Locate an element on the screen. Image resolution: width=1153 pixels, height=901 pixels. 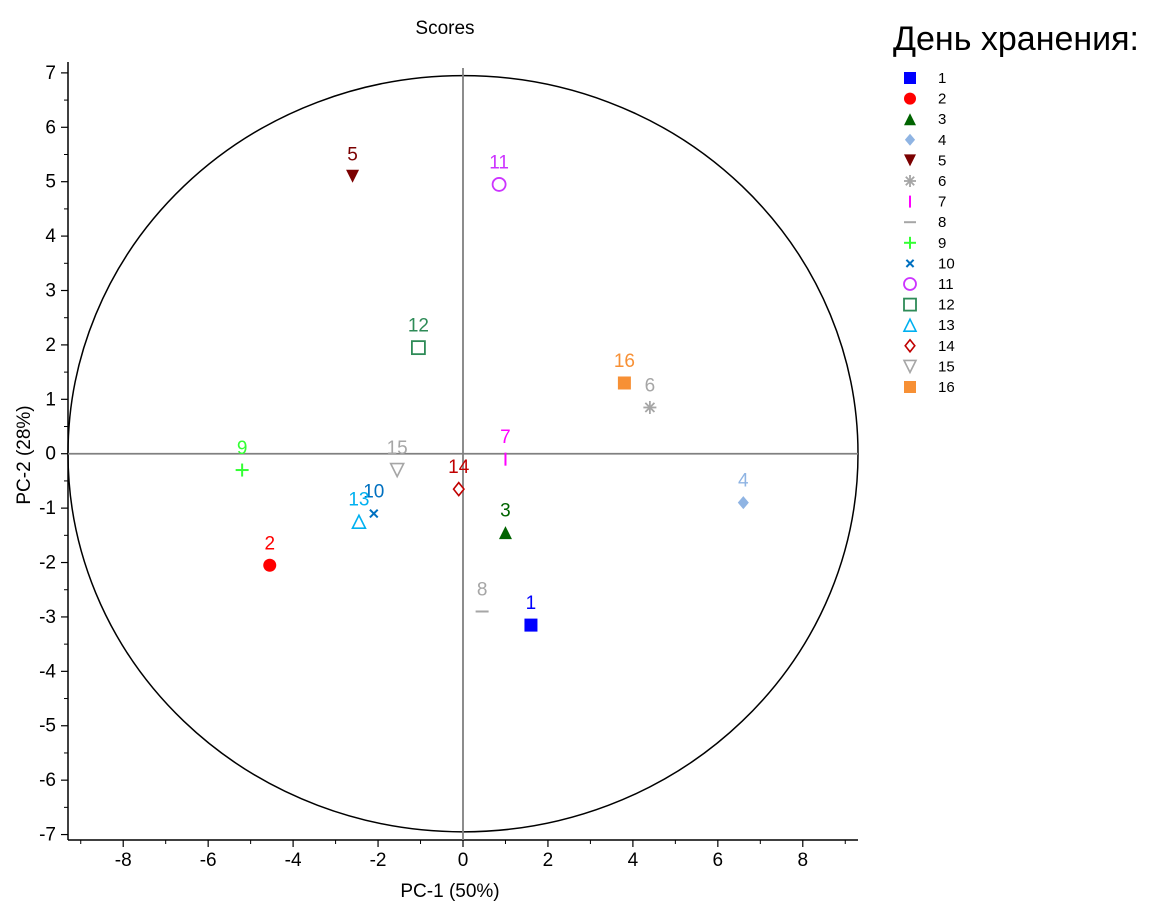
legend-label-11: 11 is located at coordinates (946, 284).